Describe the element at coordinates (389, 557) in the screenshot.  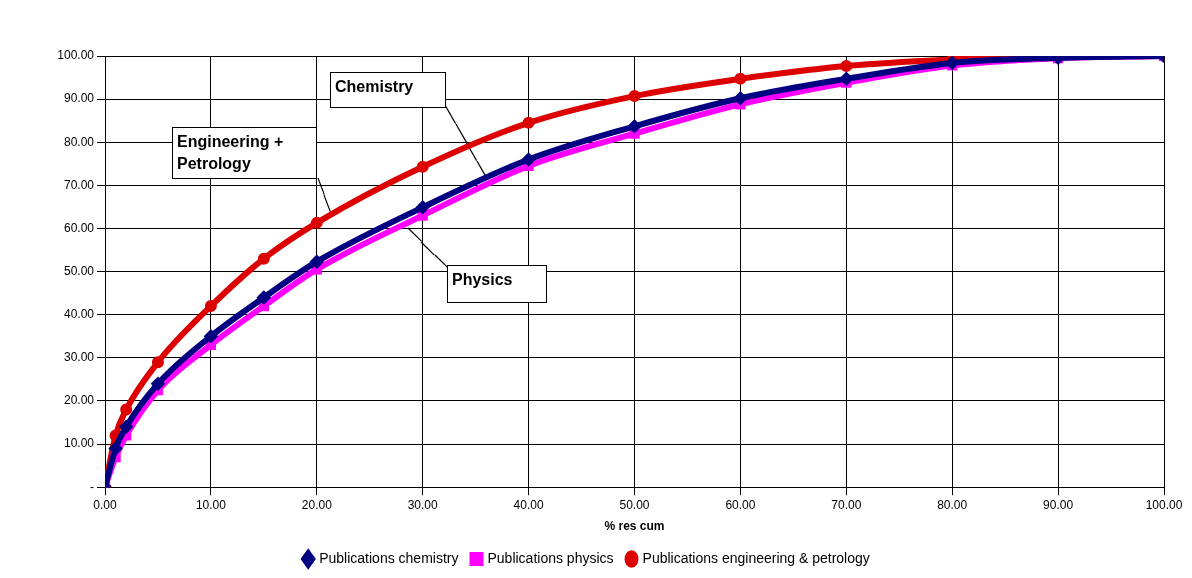
I see `legend-label: Publications chemistry` at that location.